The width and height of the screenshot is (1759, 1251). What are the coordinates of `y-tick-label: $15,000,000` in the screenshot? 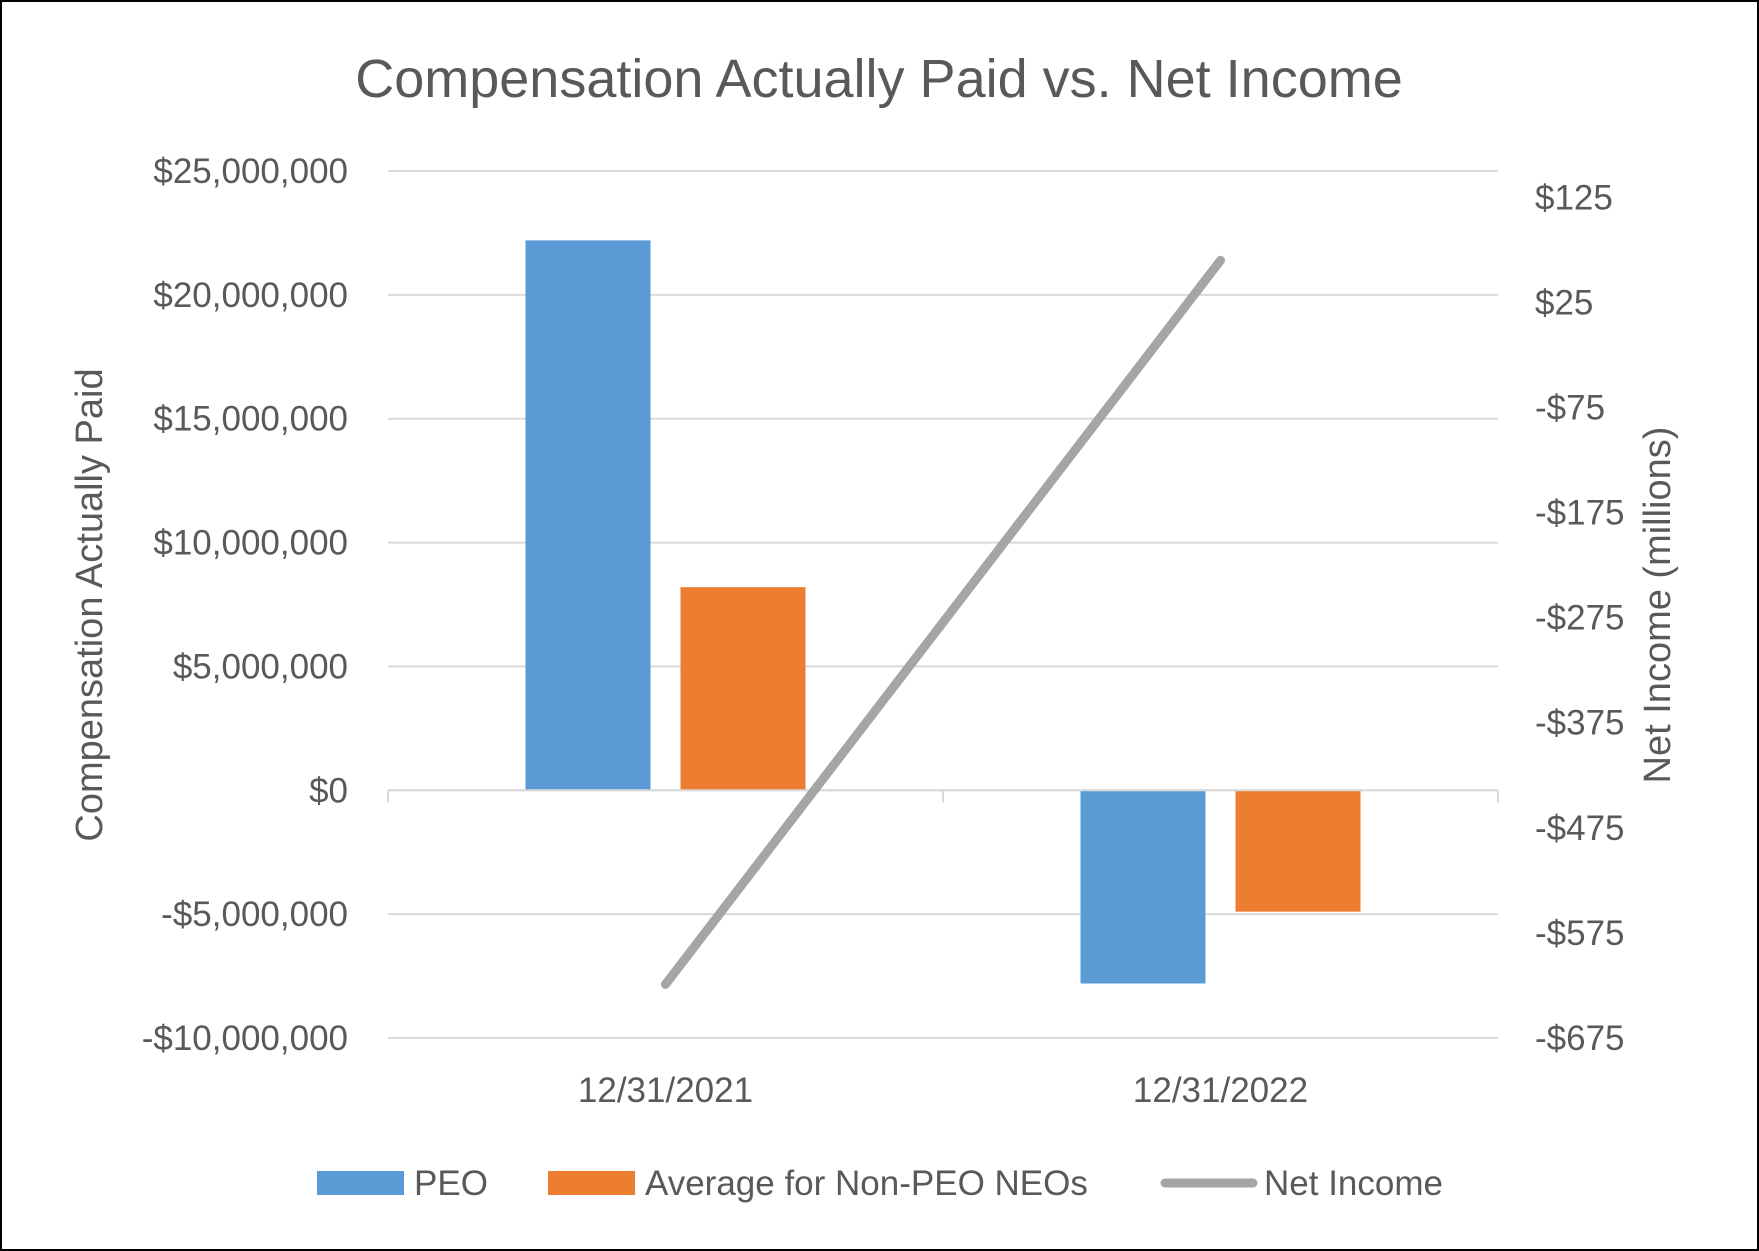 It's located at (250, 419).